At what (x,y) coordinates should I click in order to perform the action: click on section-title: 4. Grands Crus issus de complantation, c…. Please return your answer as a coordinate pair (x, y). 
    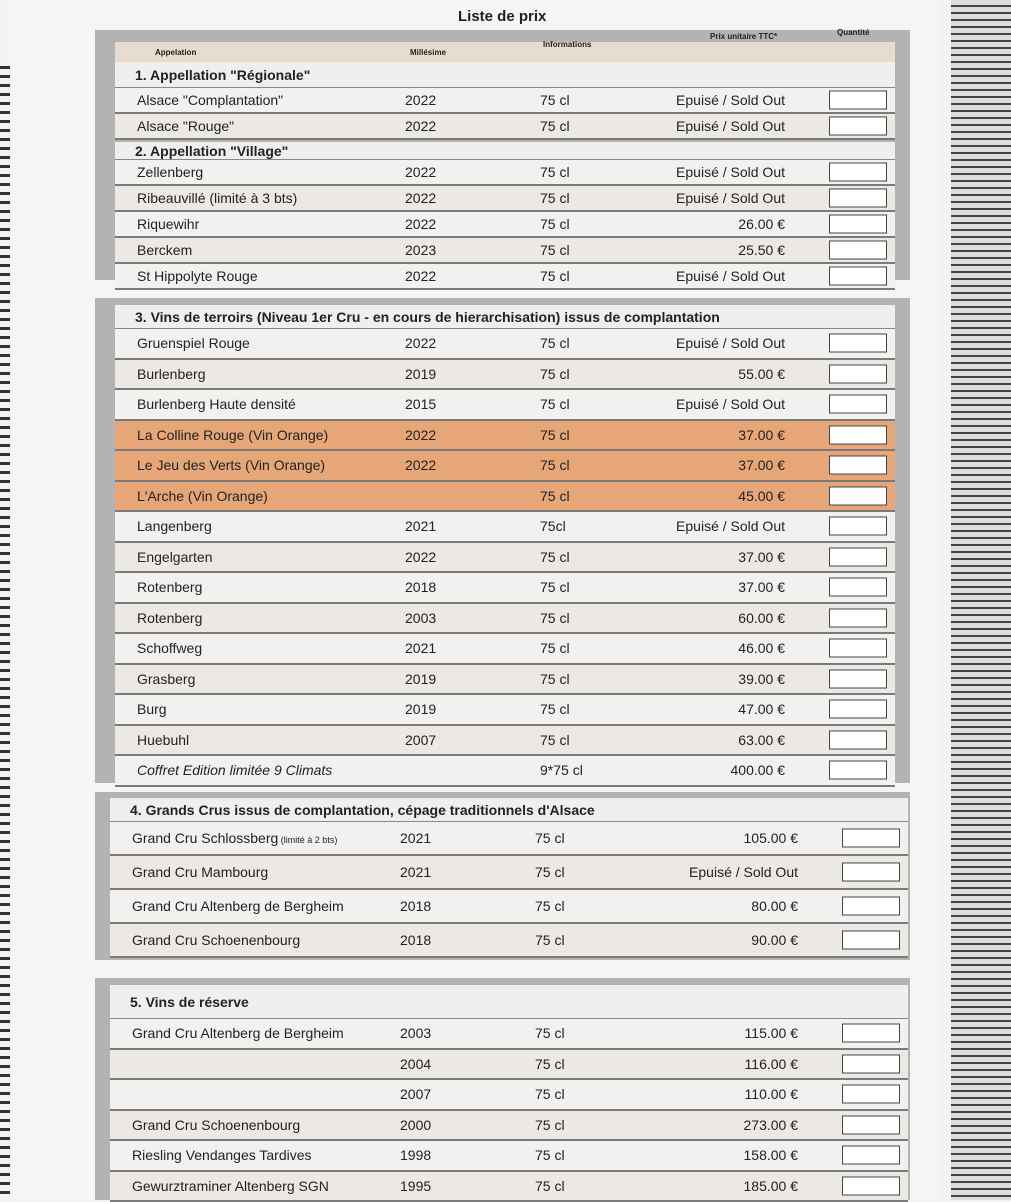
    Looking at the image, I should click on (509, 810).